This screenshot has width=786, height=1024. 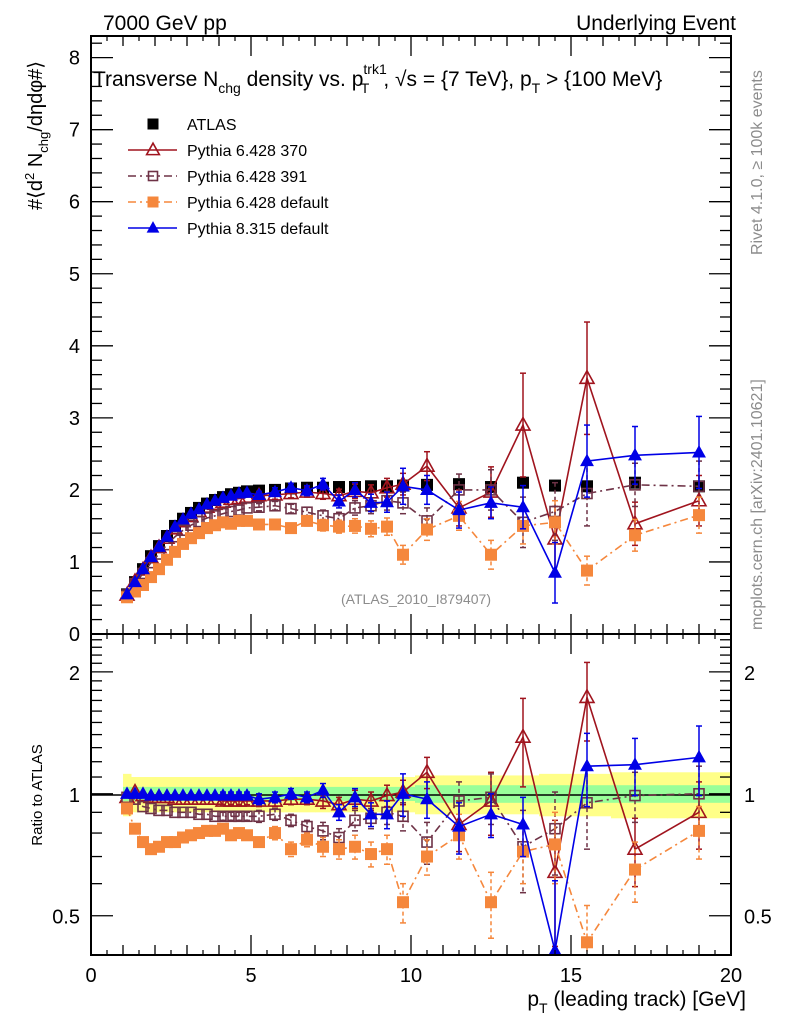 I want to click on series-pythia-8-315-default, so click(x=413, y=509).